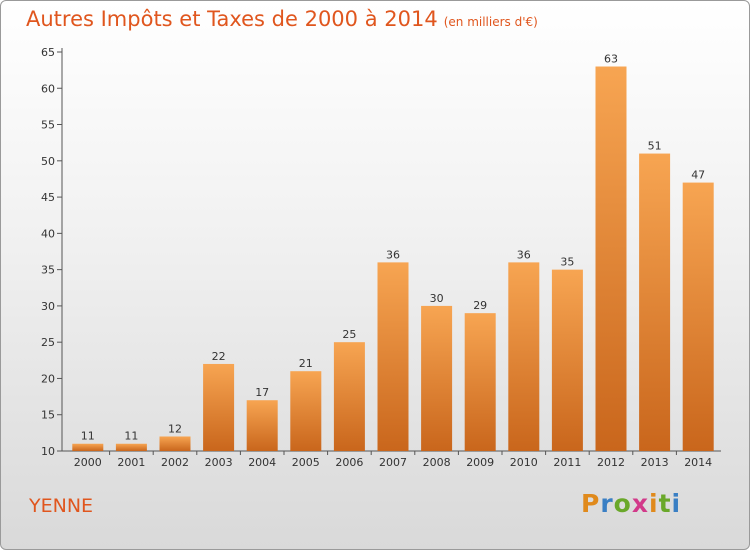  Describe the element at coordinates (219, 356) in the screenshot. I see `data-label: 22` at that location.